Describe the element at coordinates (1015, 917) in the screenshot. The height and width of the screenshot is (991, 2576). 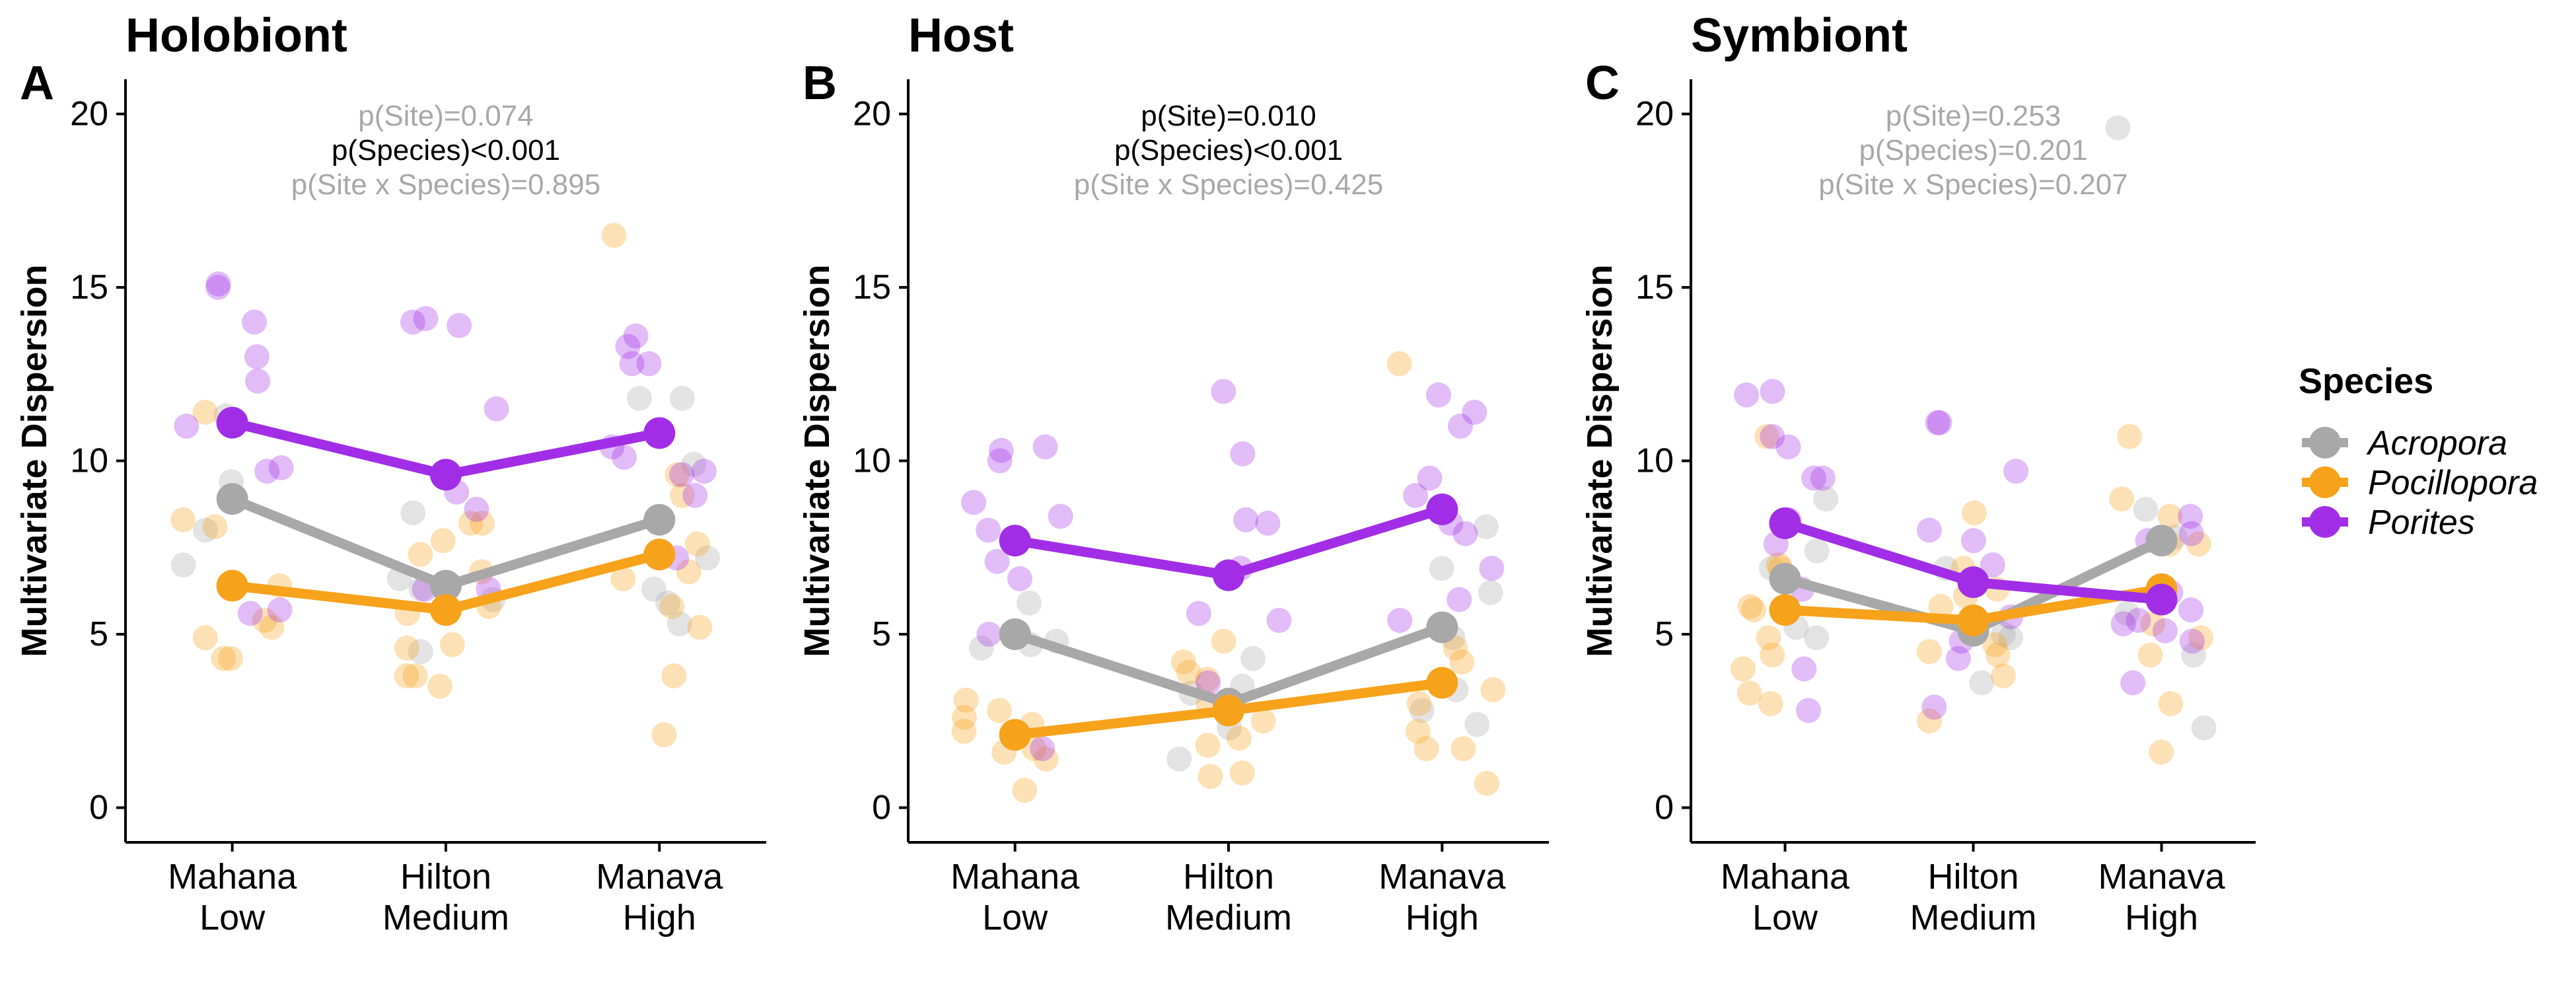
I see `x-tick-label-line: Low` at that location.